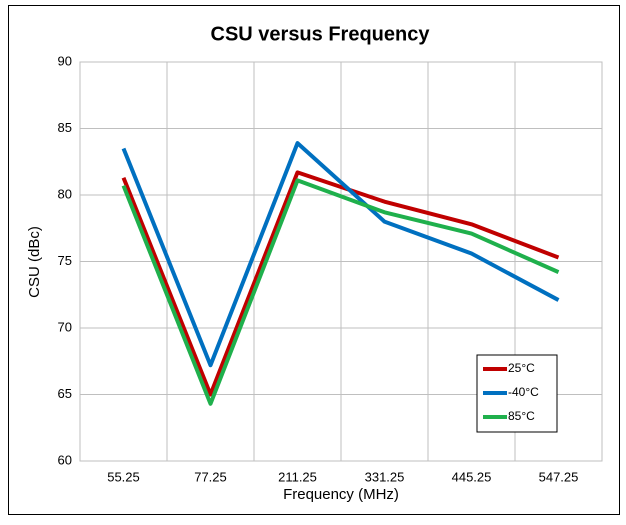  Describe the element at coordinates (65, 60) in the screenshot. I see `y-tick-label: 90` at that location.